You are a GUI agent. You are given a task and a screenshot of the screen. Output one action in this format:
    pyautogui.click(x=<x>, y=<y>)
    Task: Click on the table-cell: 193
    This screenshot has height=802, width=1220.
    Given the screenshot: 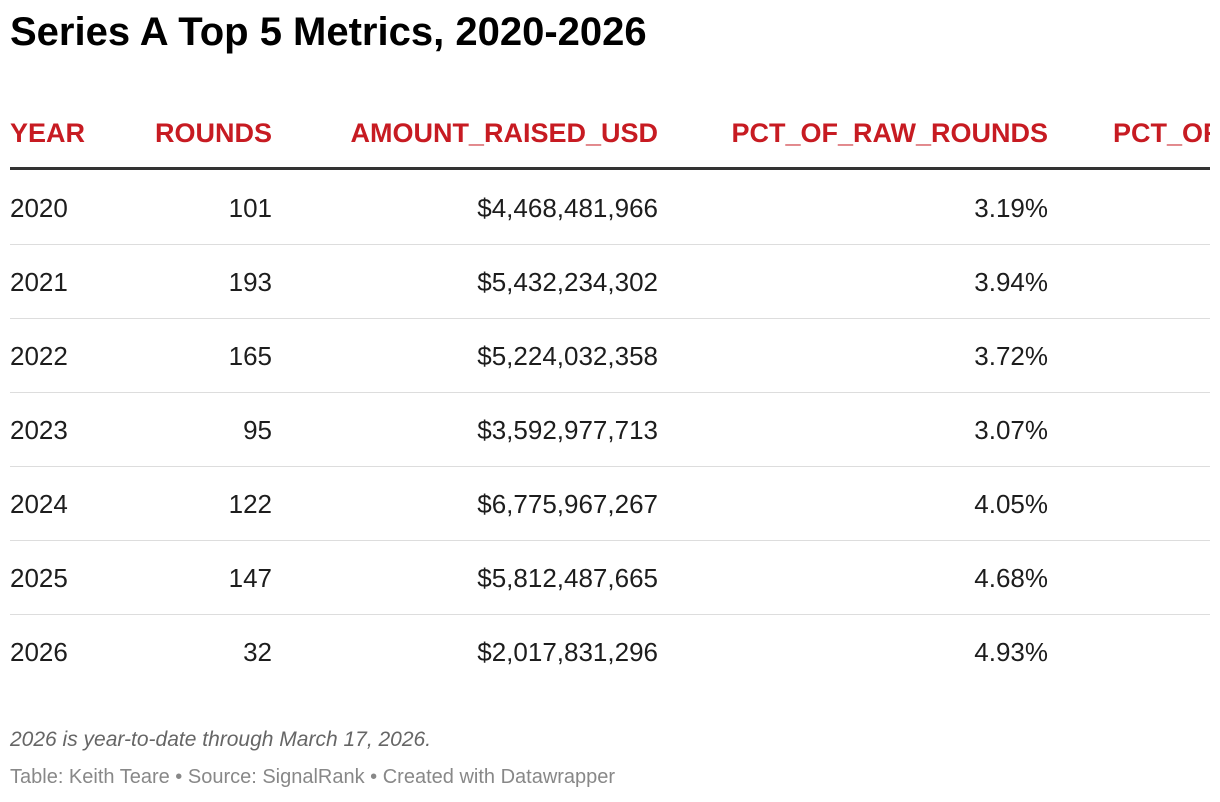 What is the action you would take?
    pyautogui.click(x=250, y=282)
    